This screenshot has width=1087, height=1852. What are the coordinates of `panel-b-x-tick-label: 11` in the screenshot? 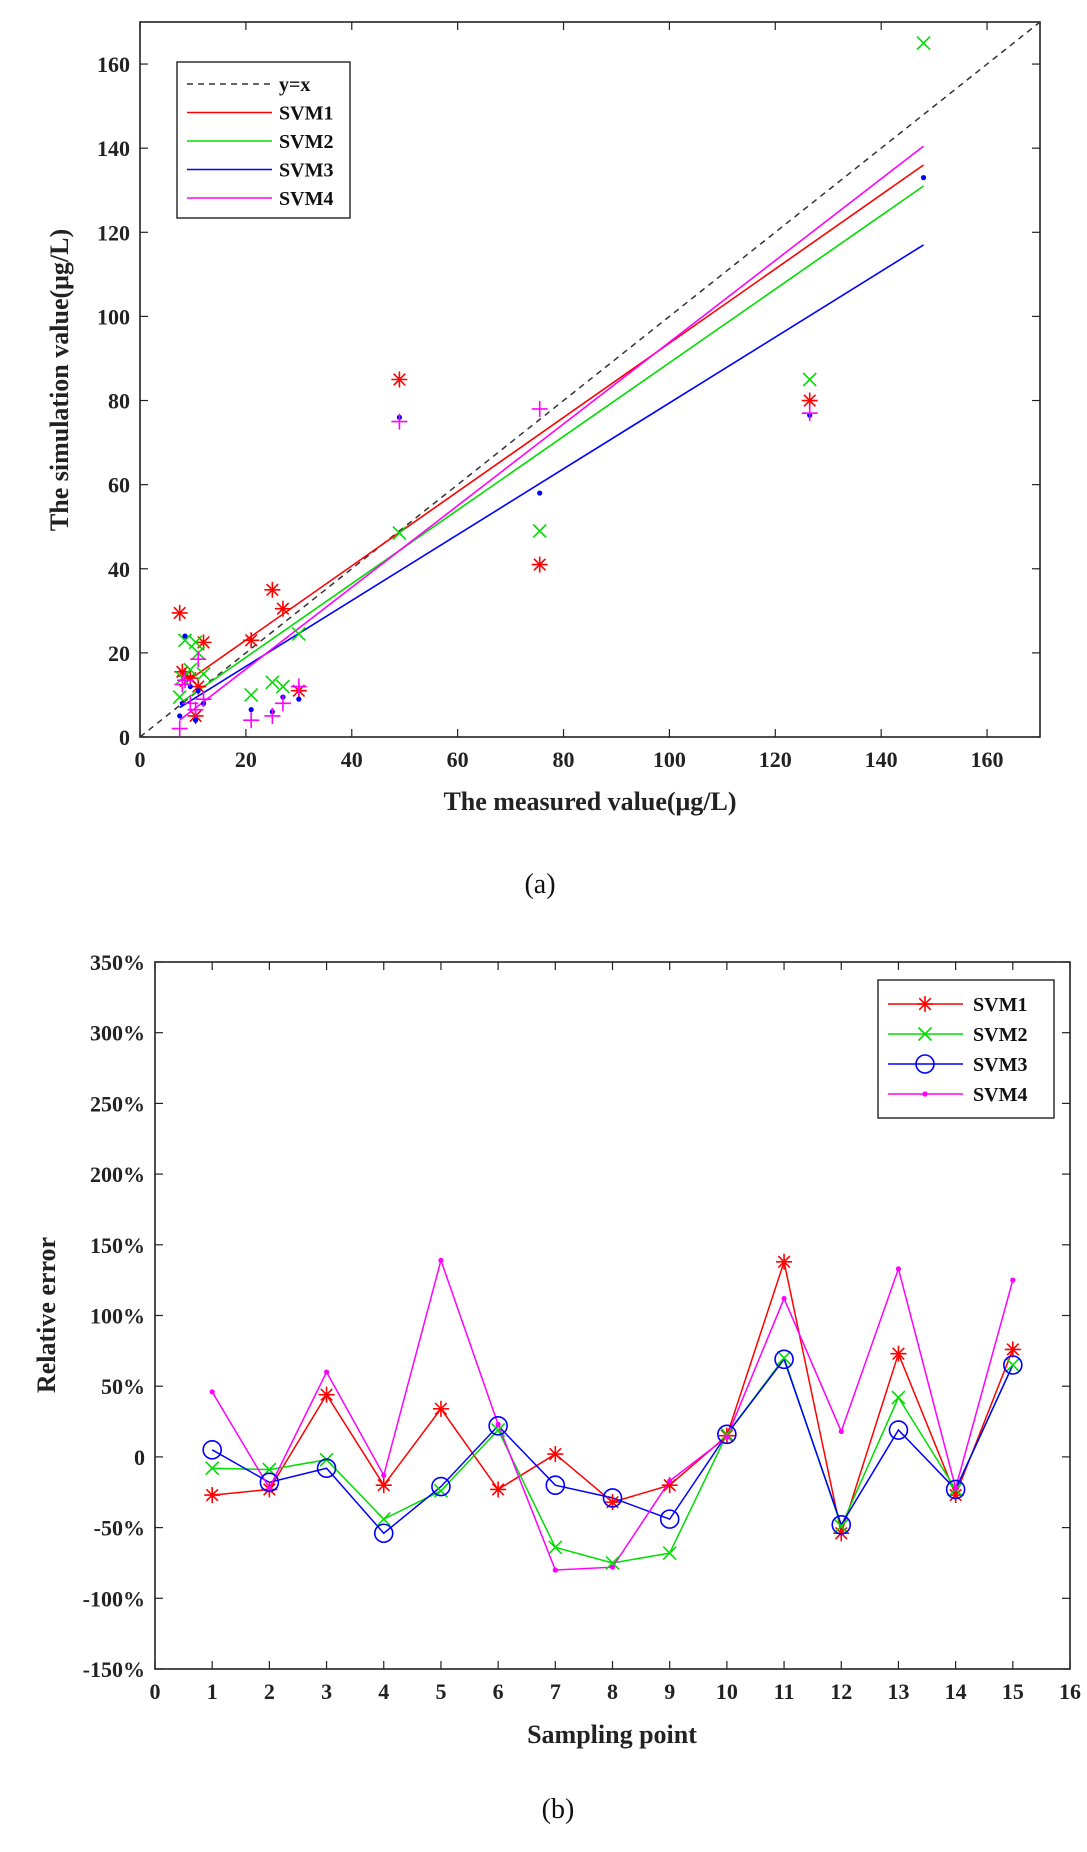 It's located at (784, 1691).